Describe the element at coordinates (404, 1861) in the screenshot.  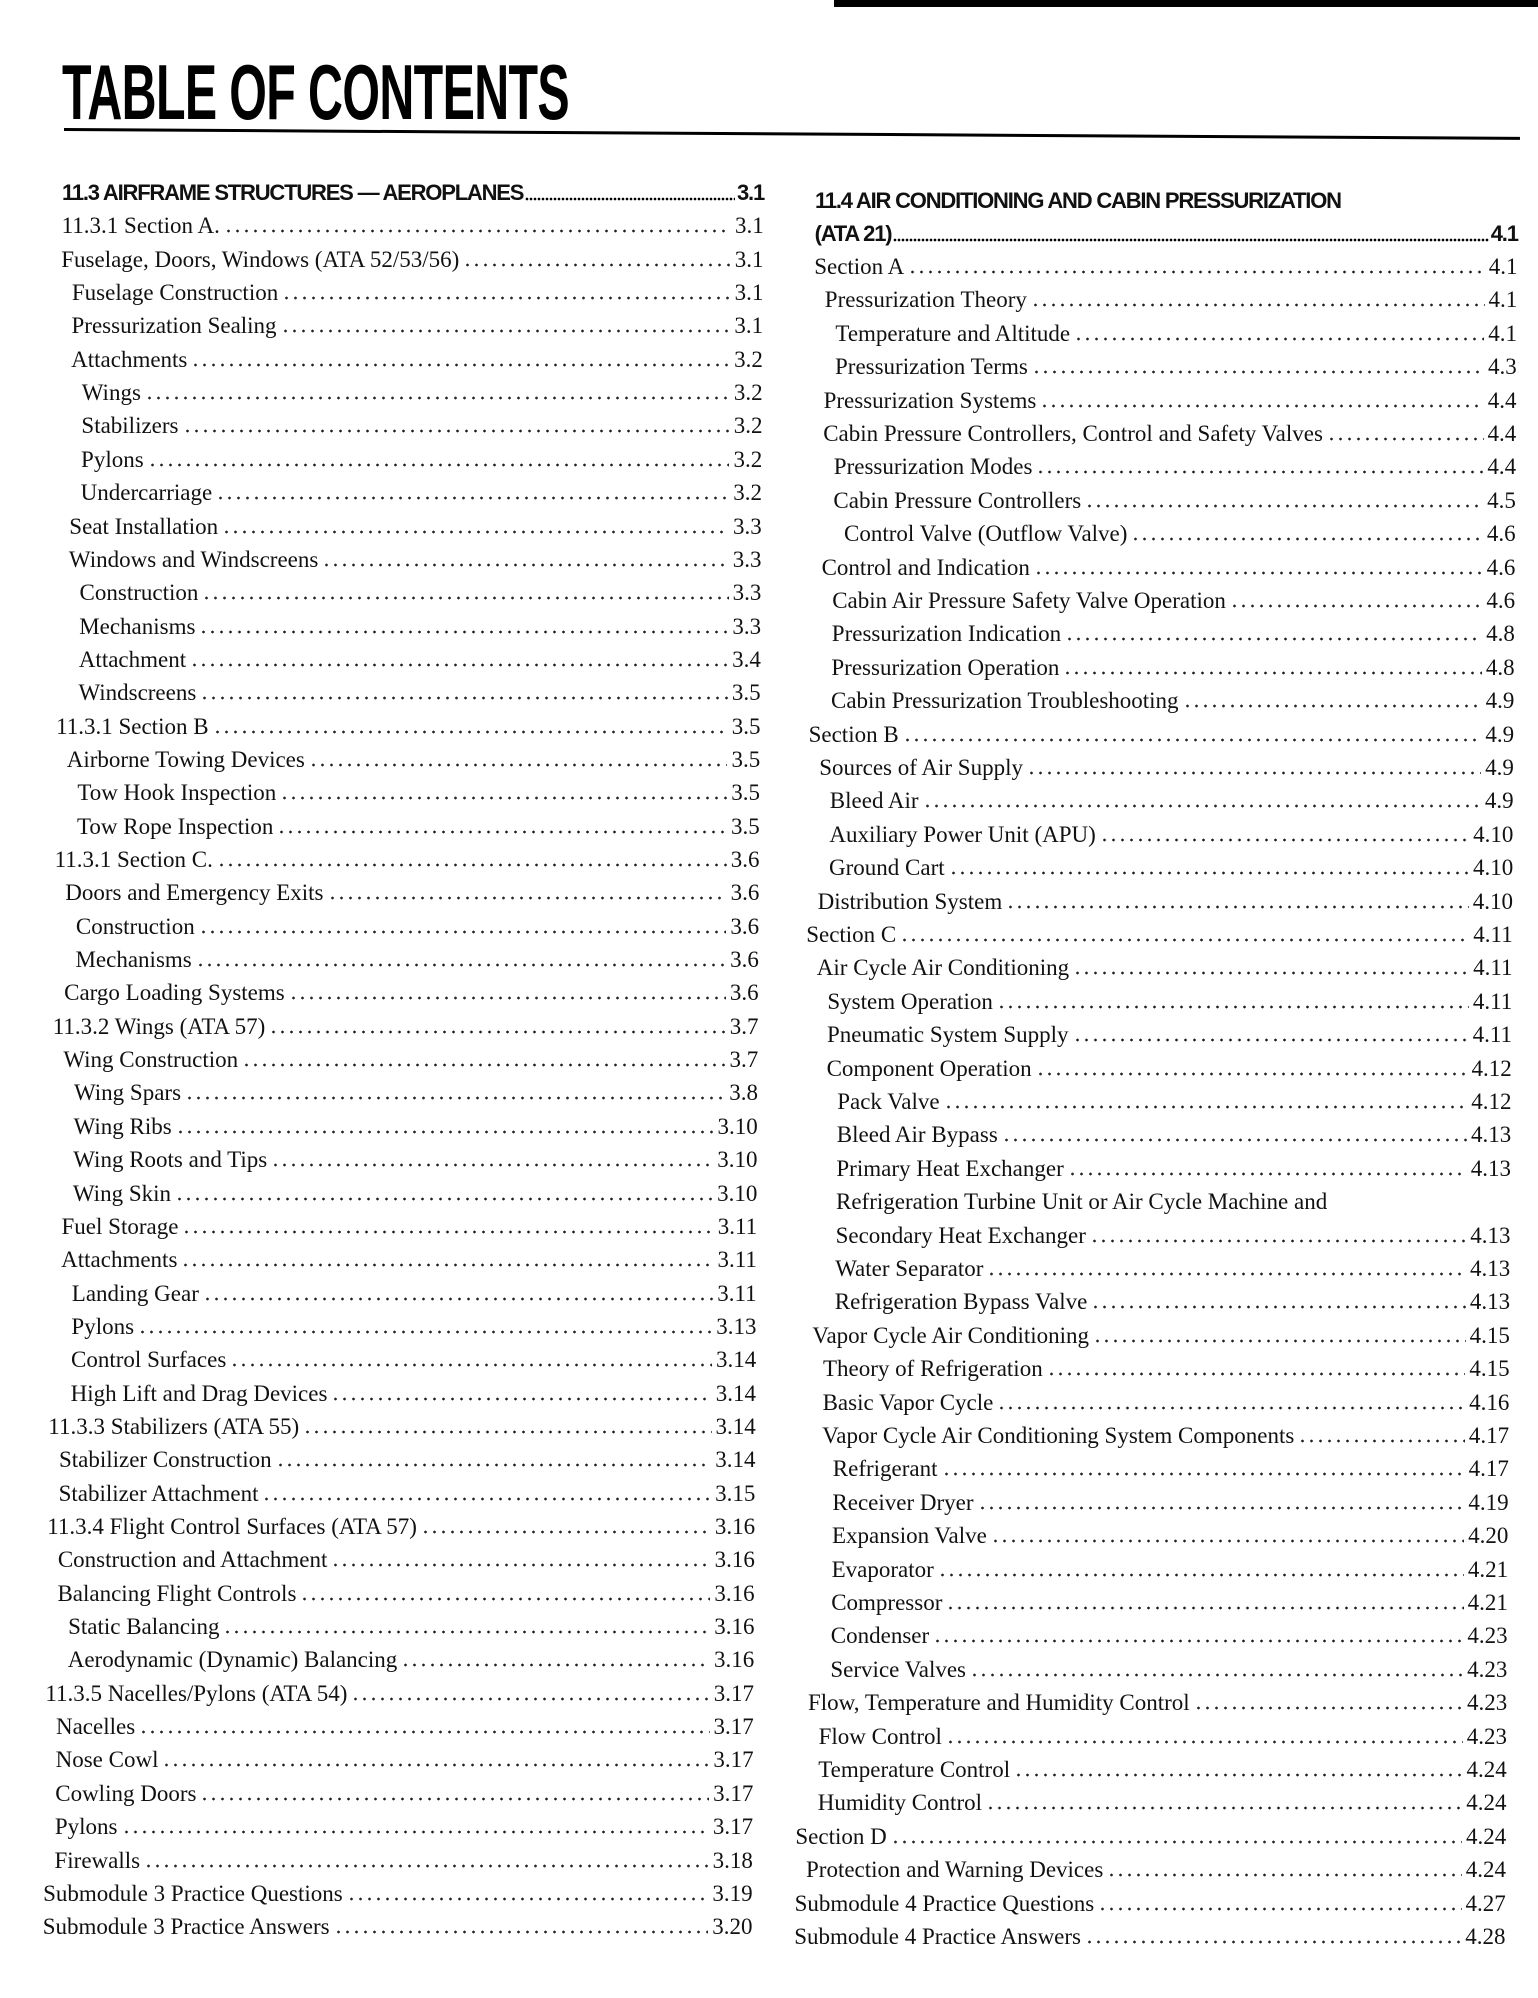
I see `toc-entry: Firewalls 3.18` at that location.